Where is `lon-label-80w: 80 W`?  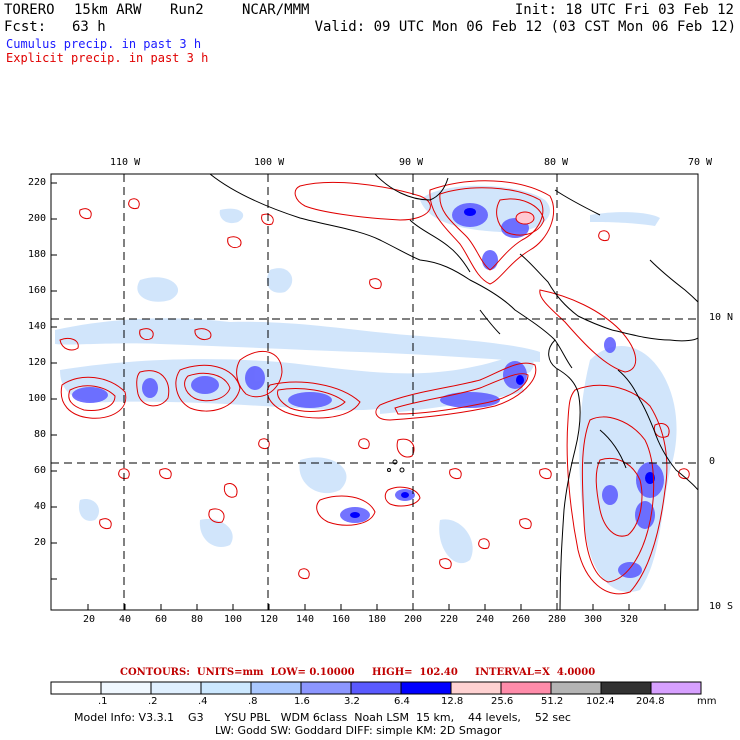 lon-label-80w: 80 W is located at coordinates (556, 162).